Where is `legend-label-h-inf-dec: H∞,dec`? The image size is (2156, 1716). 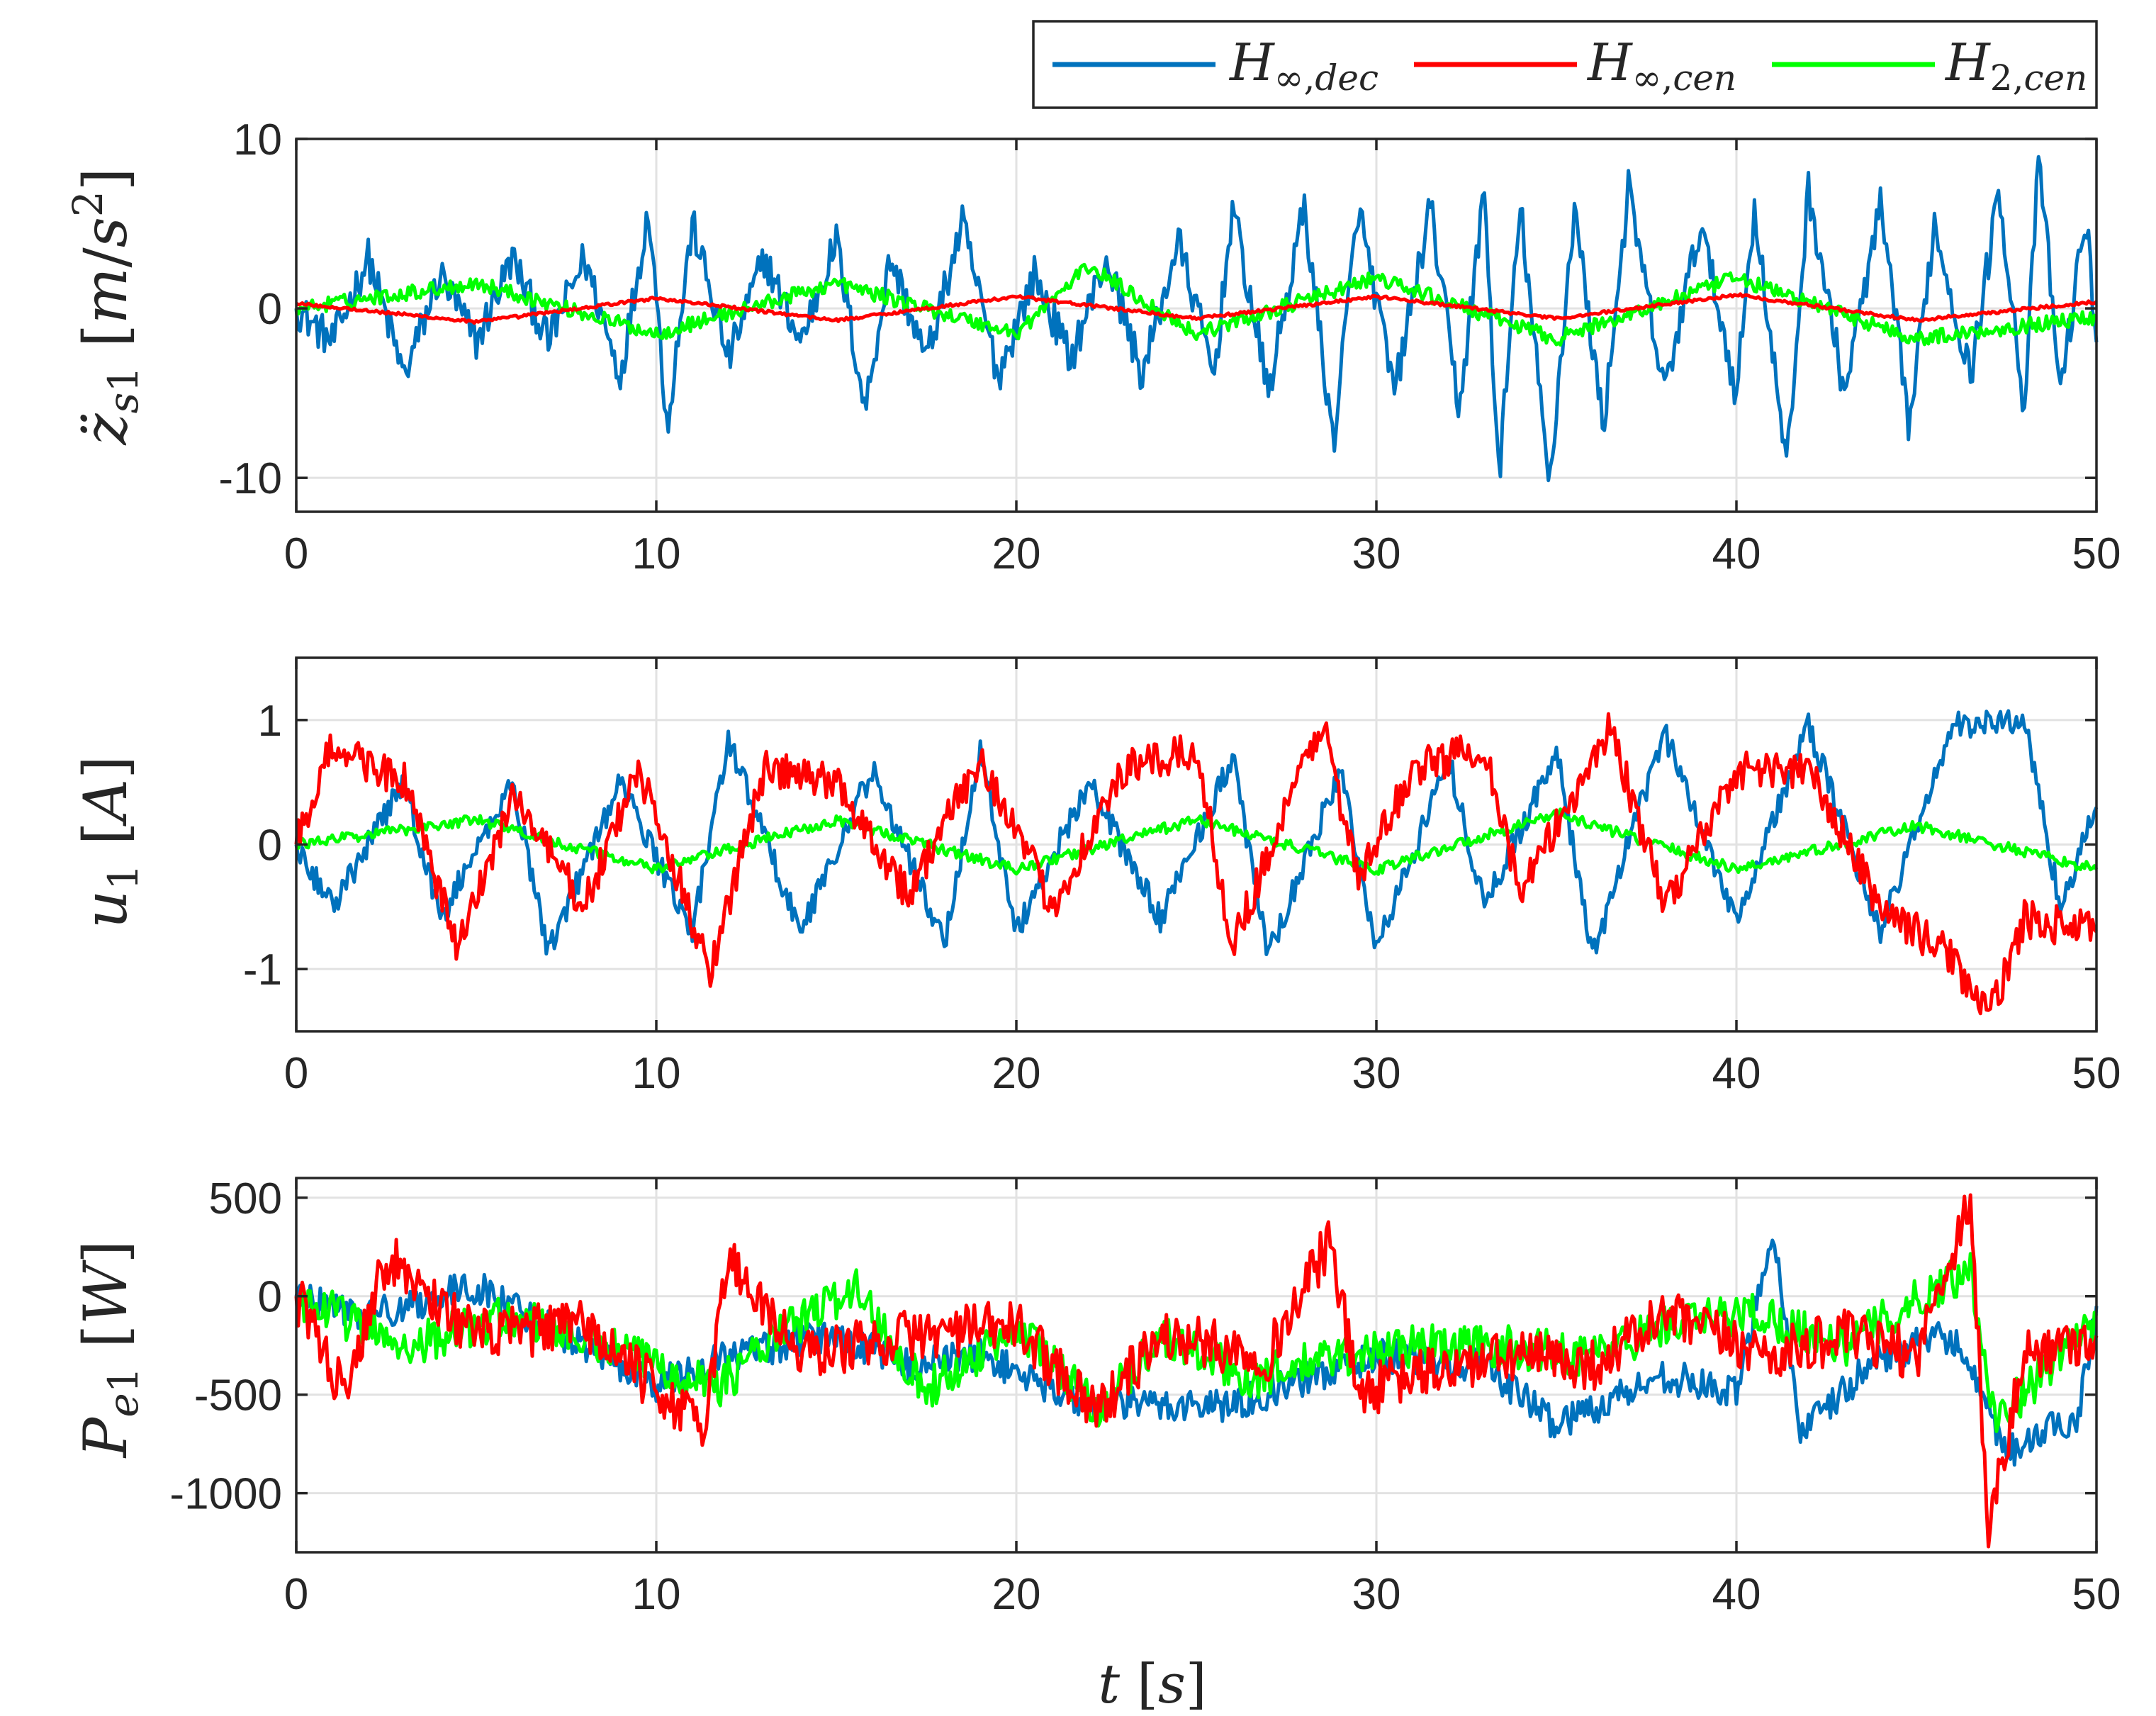
legend-label-h-inf-dec: H∞,dec is located at coordinates (1303, 66).